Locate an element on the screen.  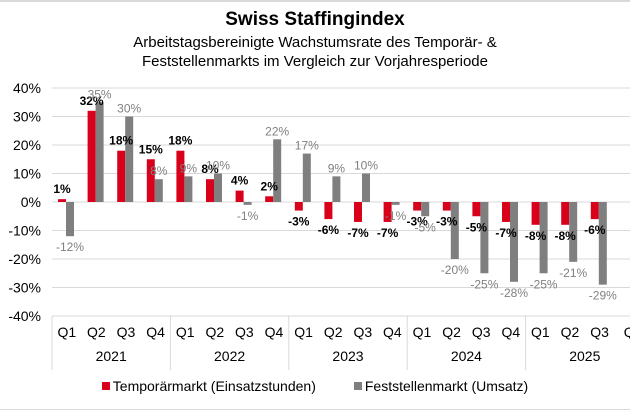
data-label-temporaermarkt: 1% is located at coordinates (62, 189).